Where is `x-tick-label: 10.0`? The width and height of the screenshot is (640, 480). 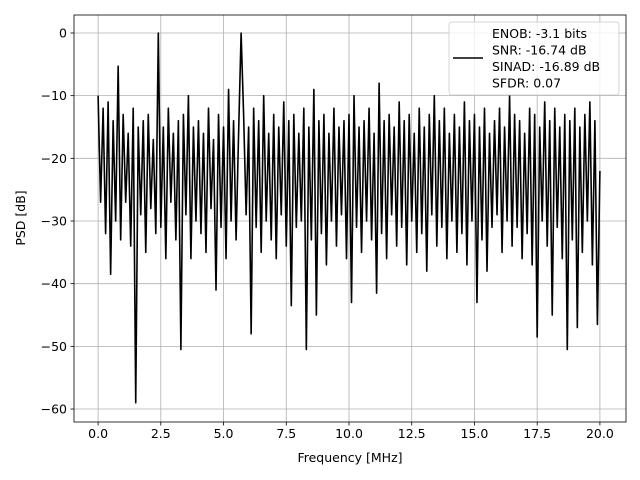 x-tick-label: 10.0 is located at coordinates (349, 433).